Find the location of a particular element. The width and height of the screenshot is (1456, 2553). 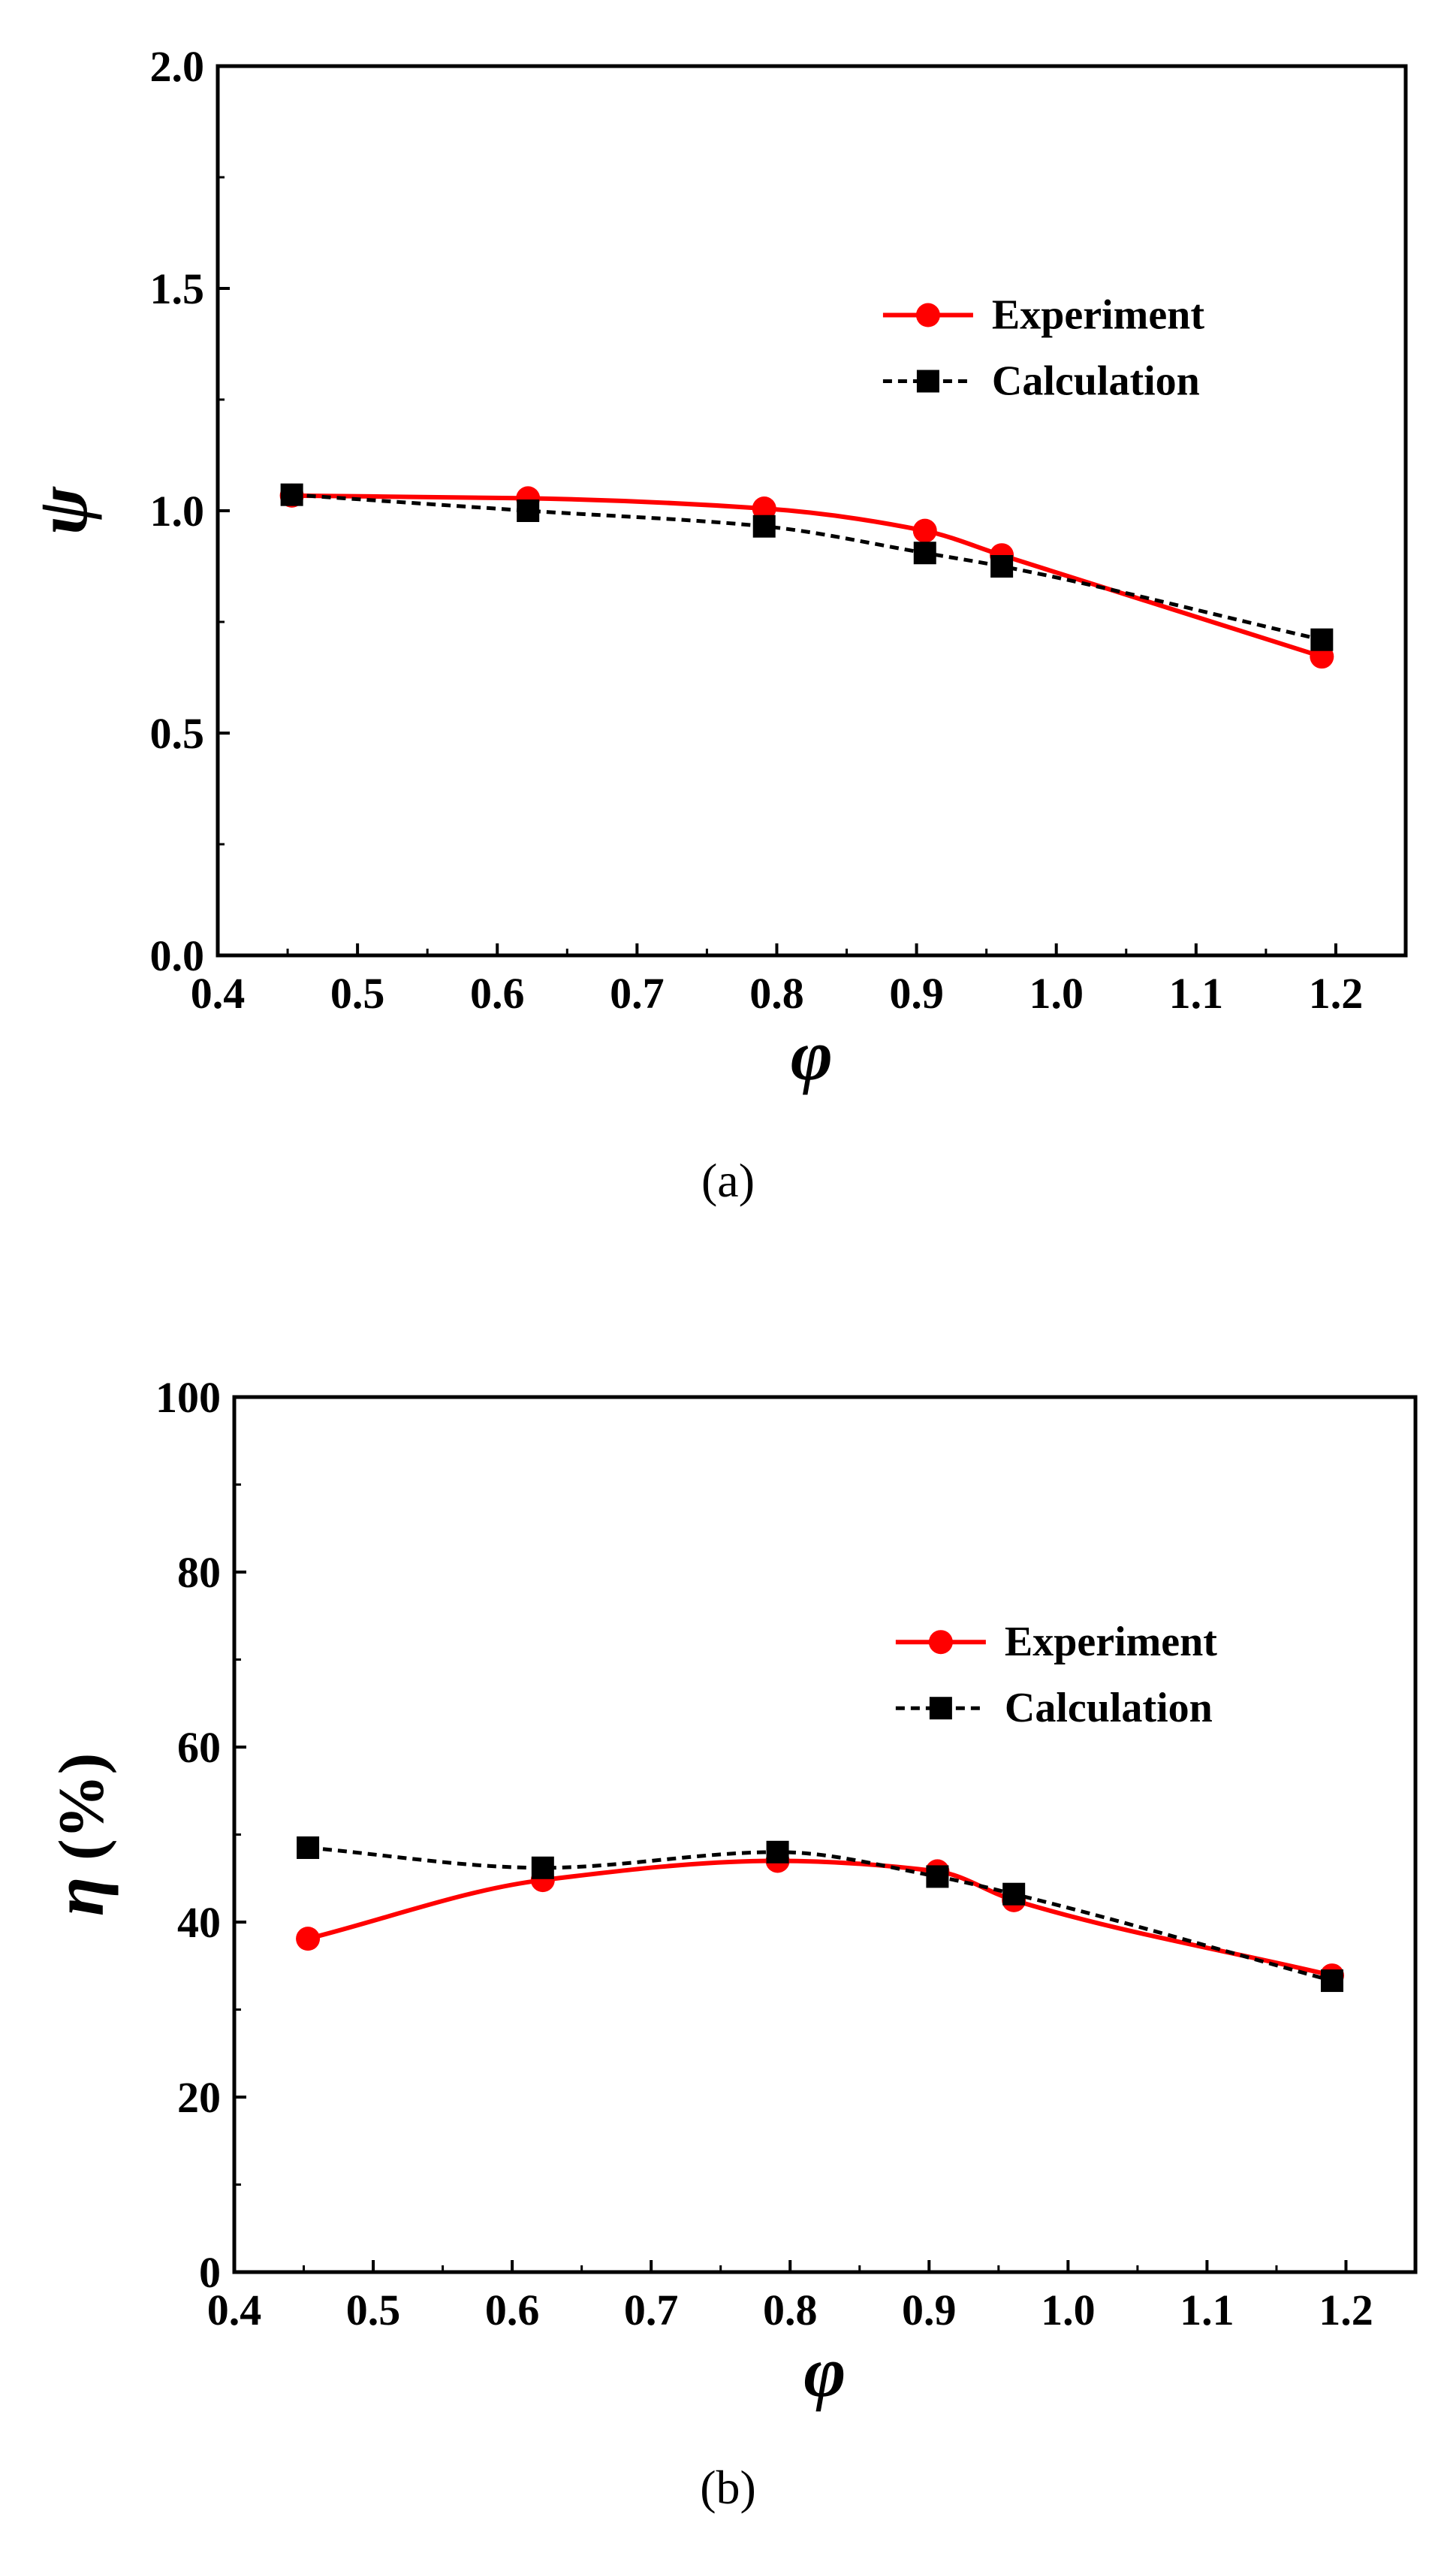

y-axis-symbol: ψ is located at coordinates (62, 510).